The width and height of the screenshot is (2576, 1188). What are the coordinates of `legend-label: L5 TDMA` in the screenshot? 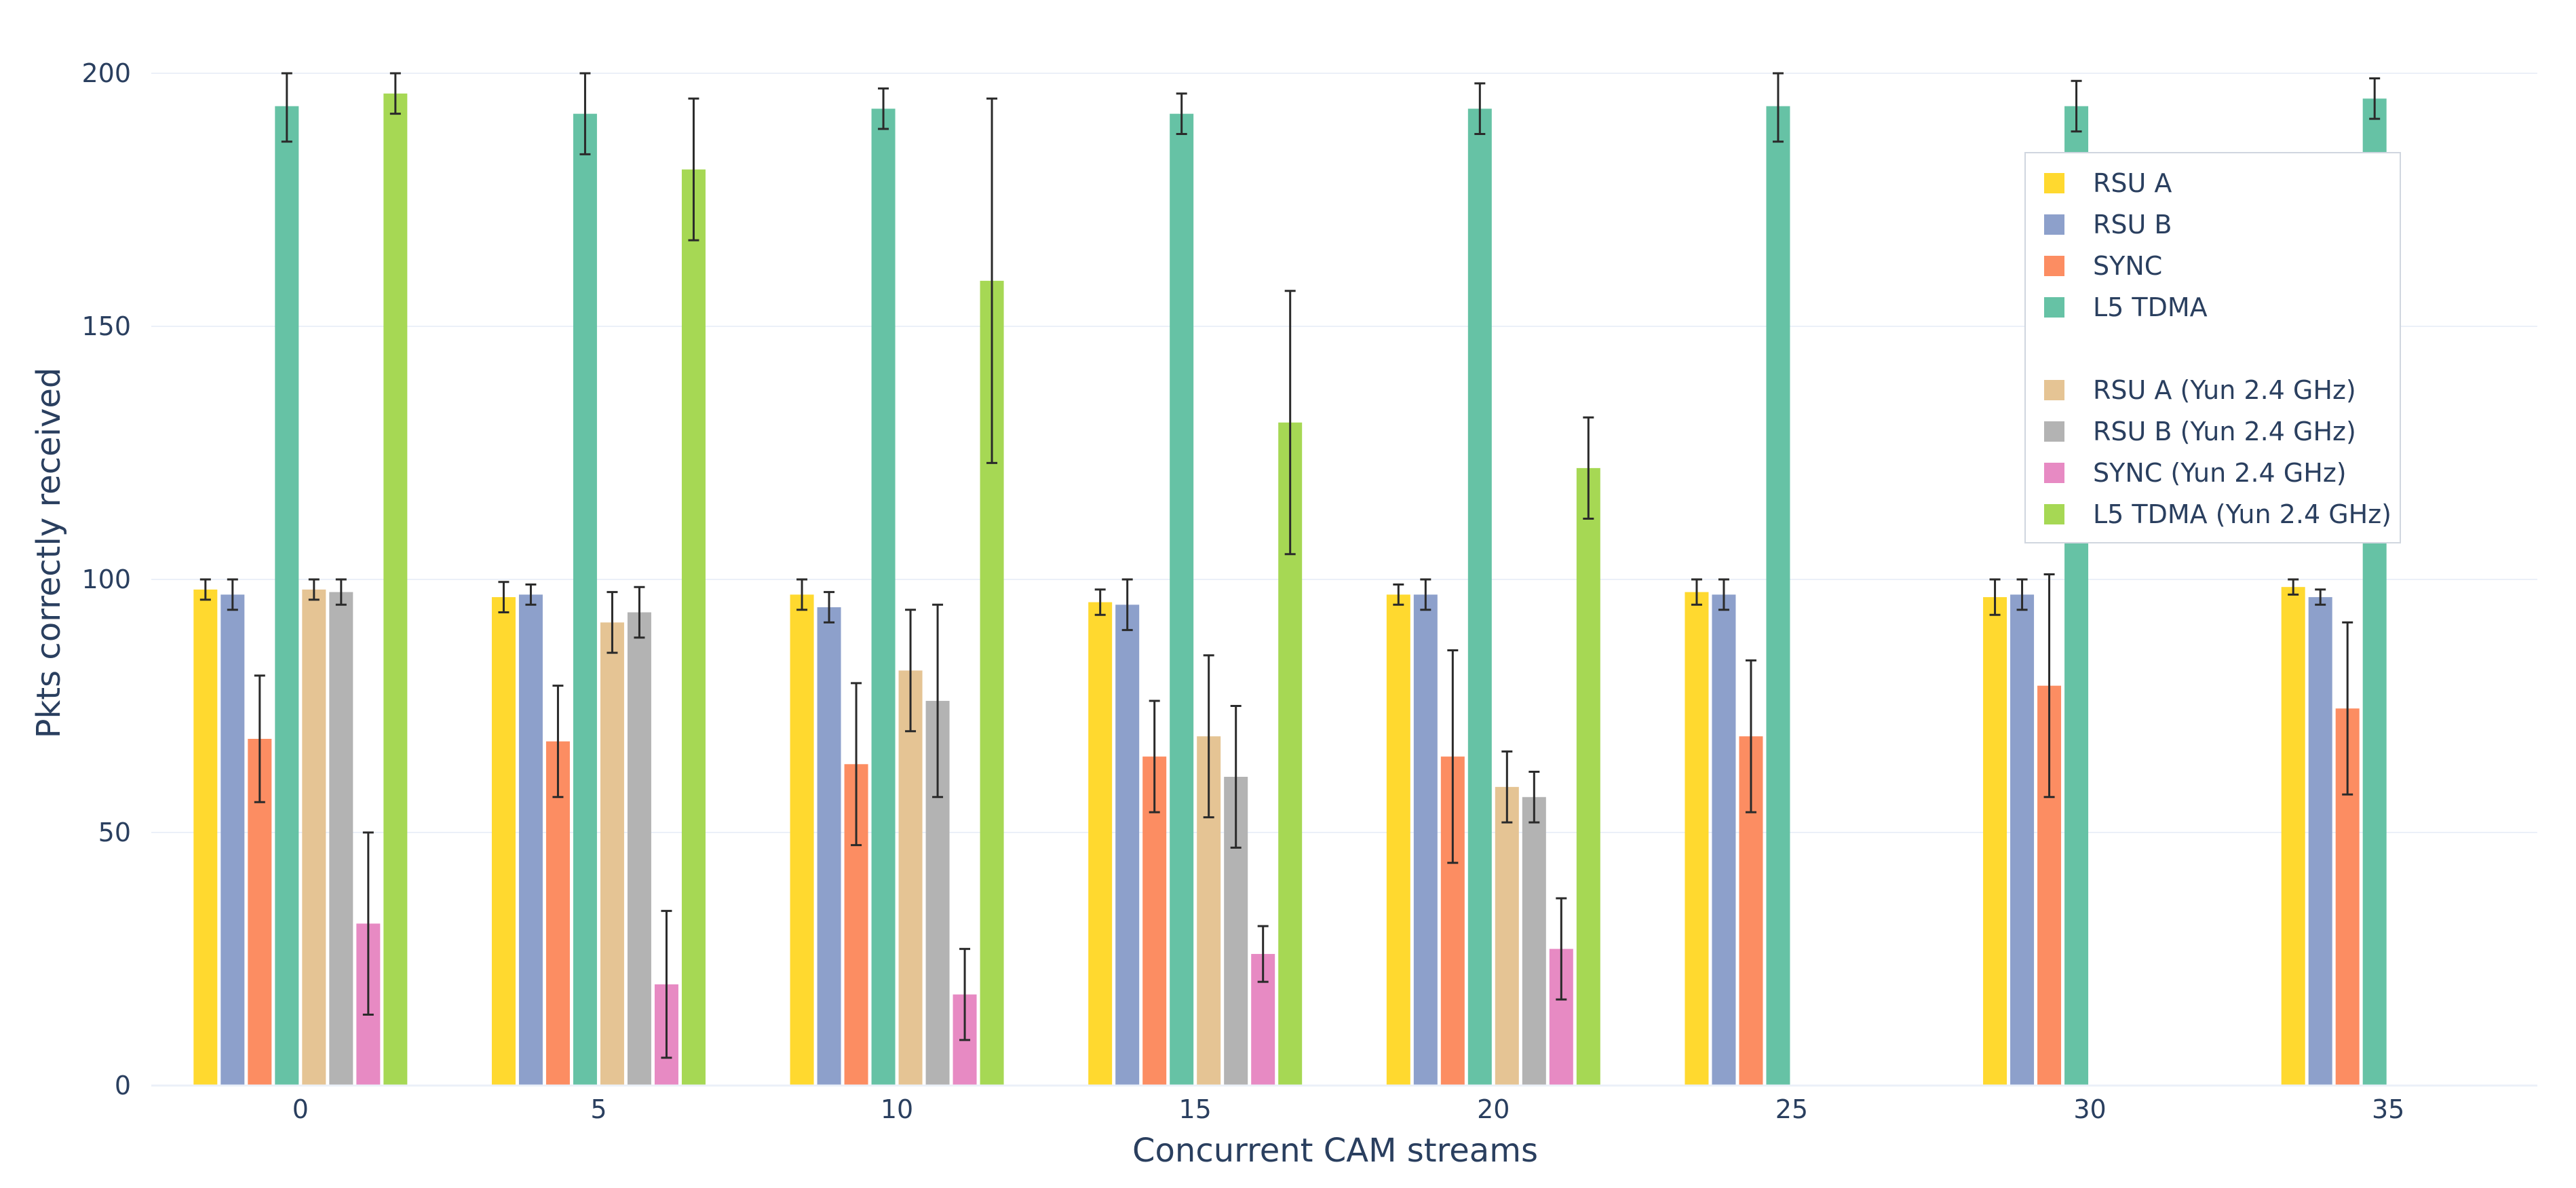 It's located at (2150, 307).